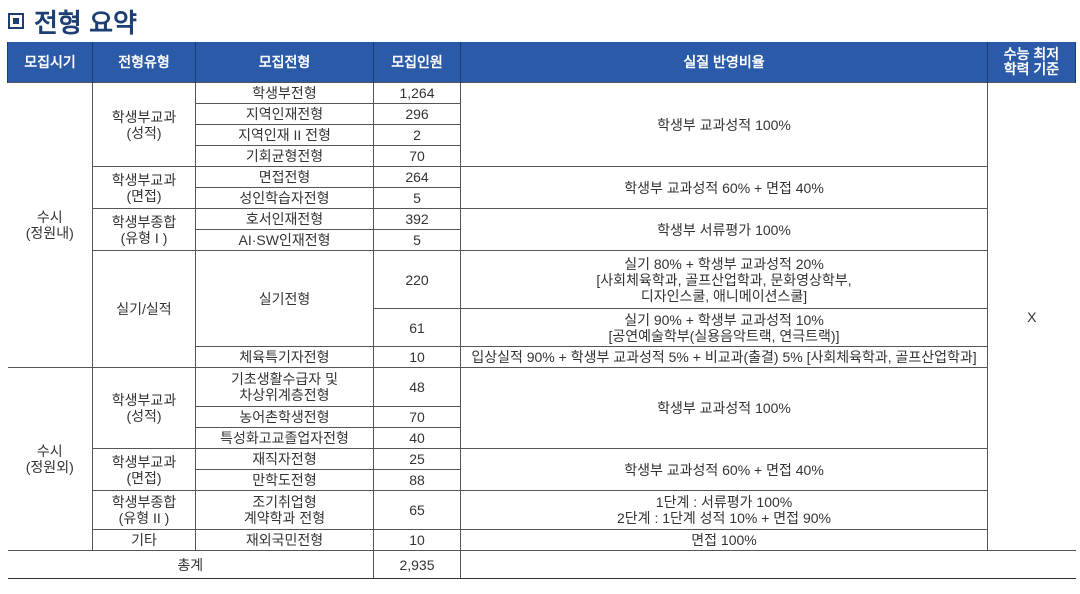 This screenshot has height=594, width=1080. What do you see at coordinates (417, 135) in the screenshot?
I see `count-cell: 2` at bounding box center [417, 135].